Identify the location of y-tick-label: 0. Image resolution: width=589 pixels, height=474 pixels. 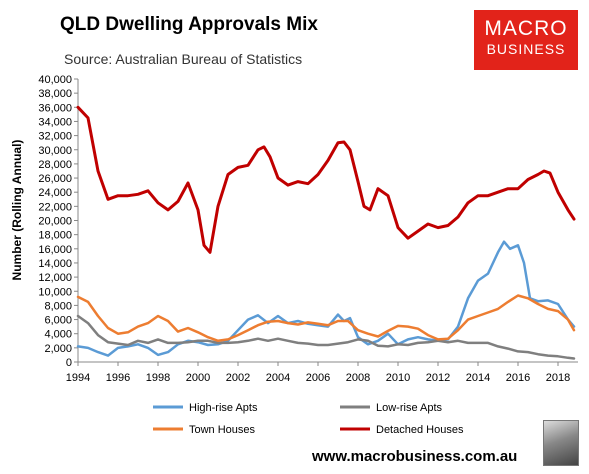
(69, 363).